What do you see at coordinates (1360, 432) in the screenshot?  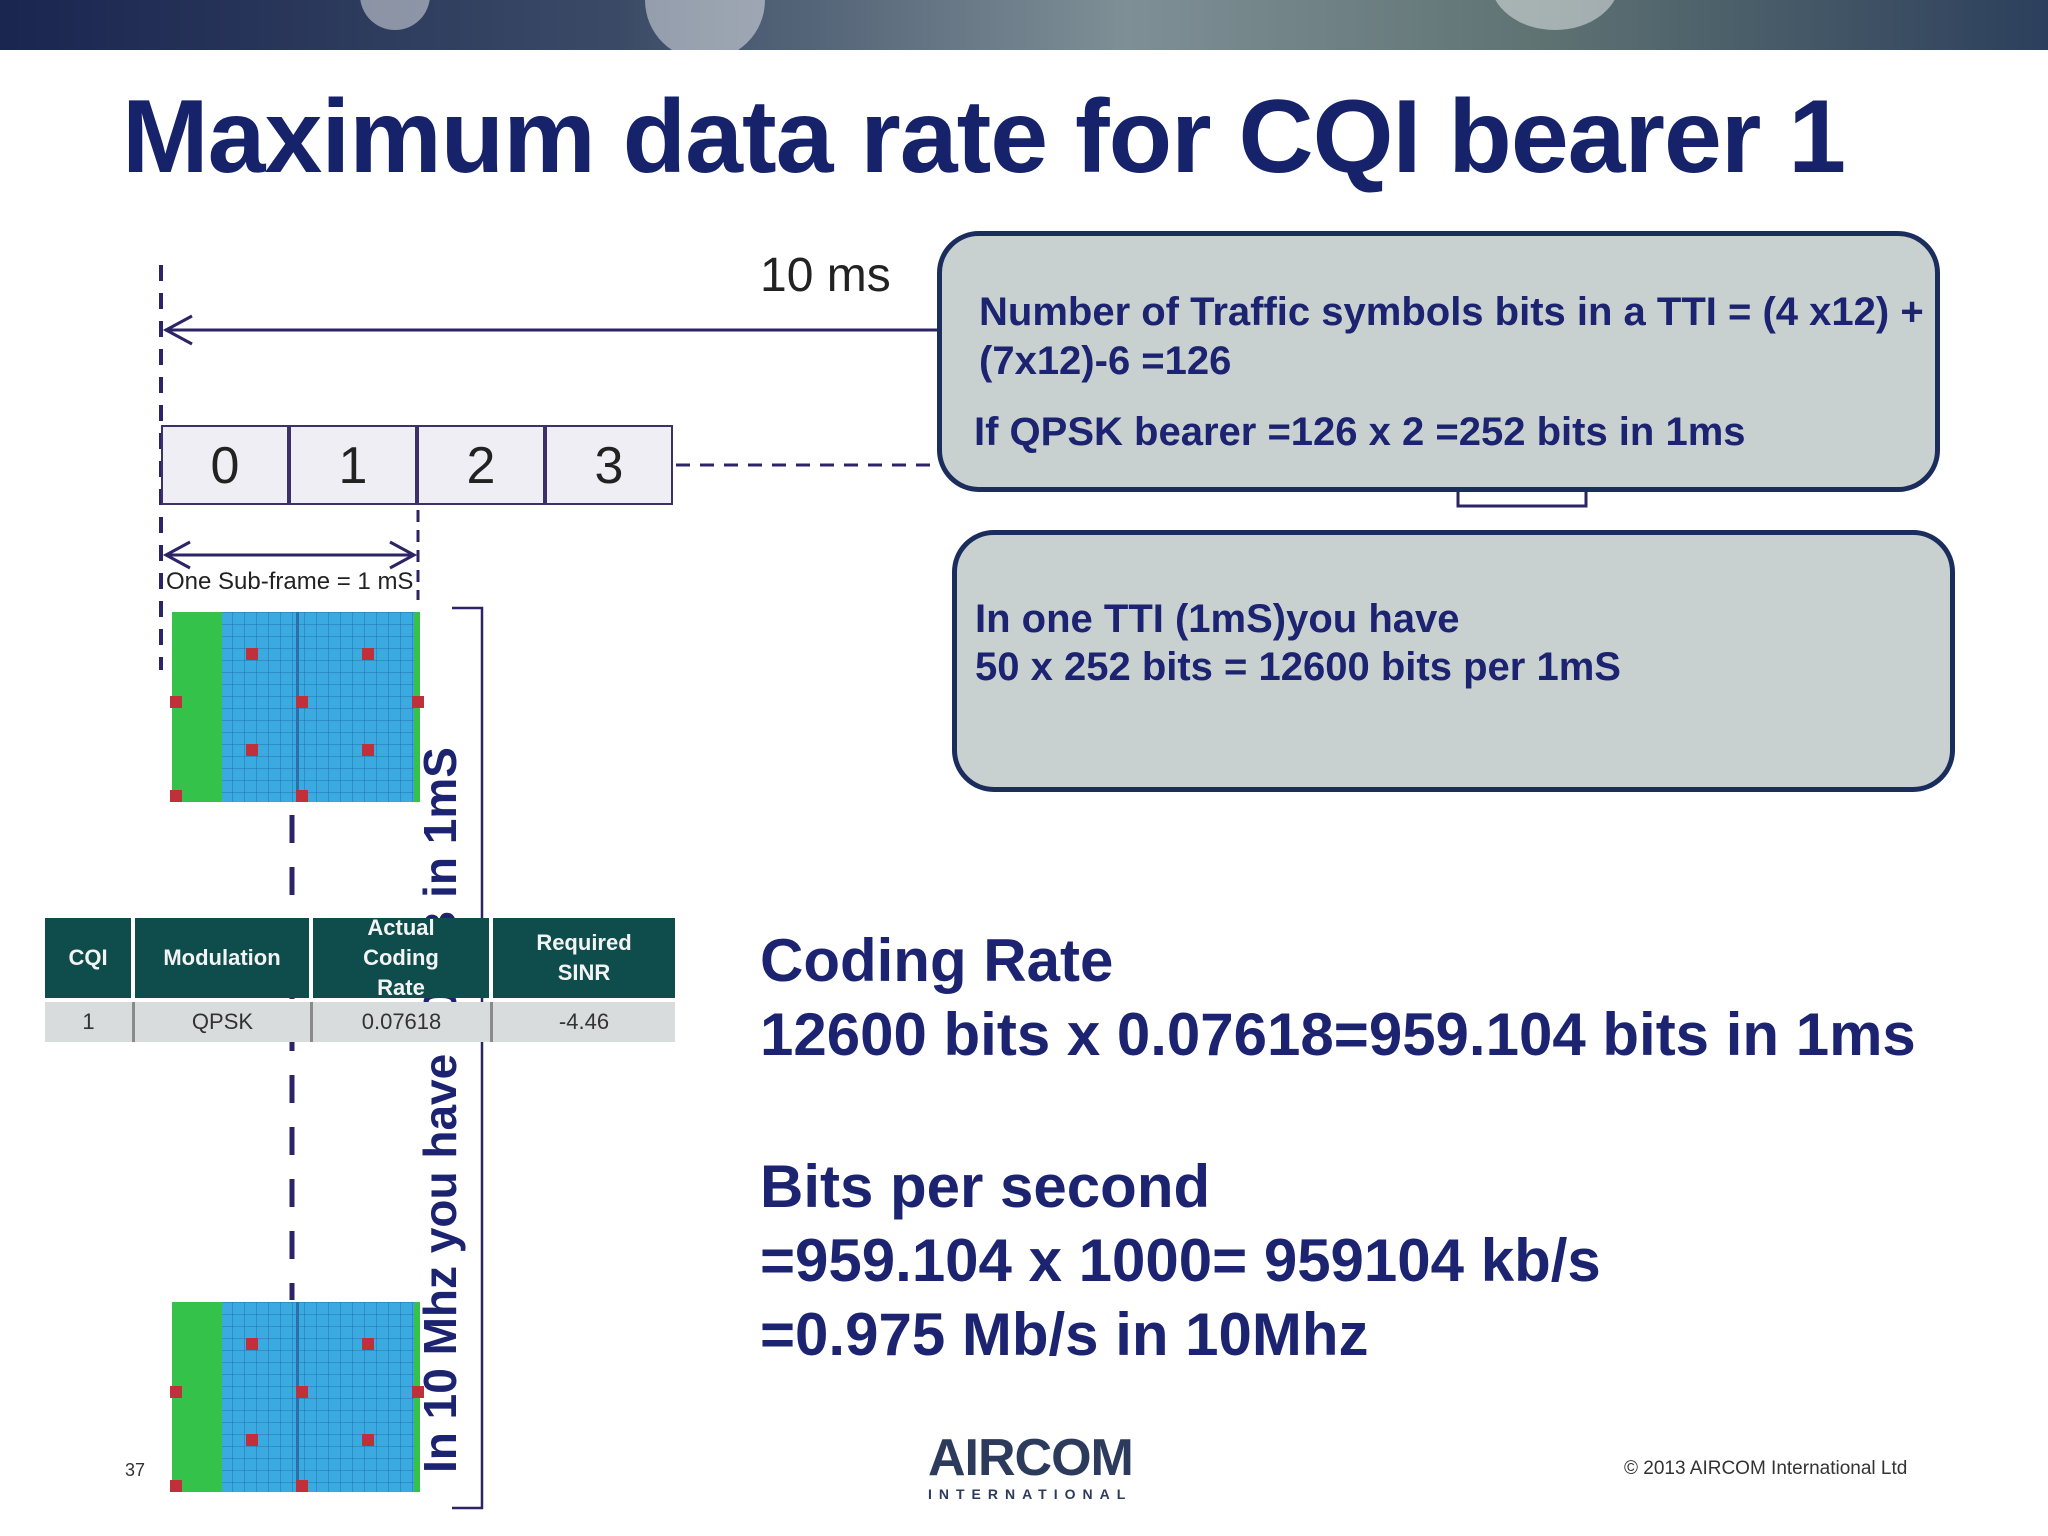 I see `qpsk-bits-line: If QPSK bearer =126 x 2 =252 bits in 1ms` at bounding box center [1360, 432].